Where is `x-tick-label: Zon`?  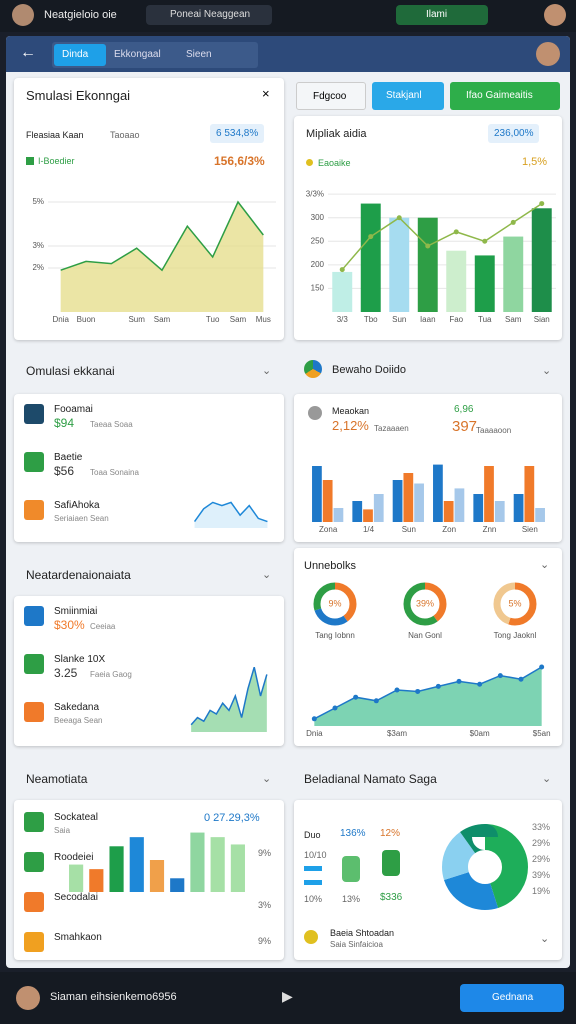 x-tick-label: Zon is located at coordinates (449, 529).